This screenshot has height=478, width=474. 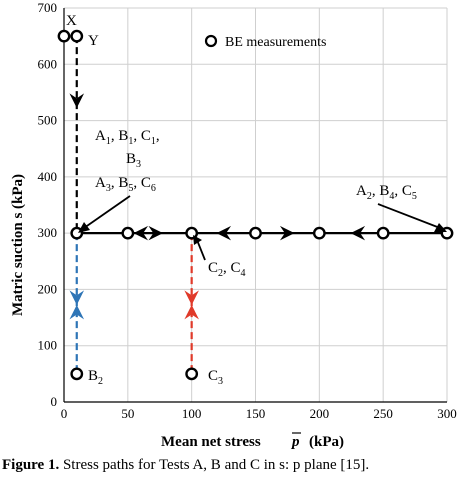 I want to click on label-x: X, so click(x=71, y=21).